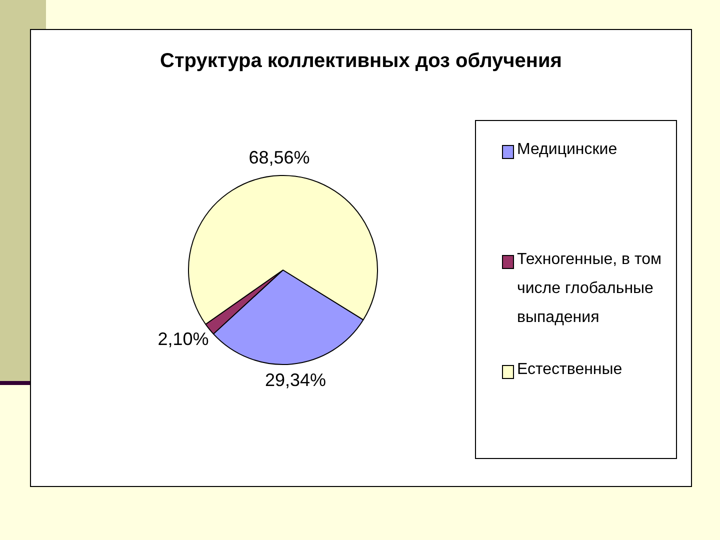  Describe the element at coordinates (279, 158) in the screenshot. I see `data-label: 68,56%` at that location.